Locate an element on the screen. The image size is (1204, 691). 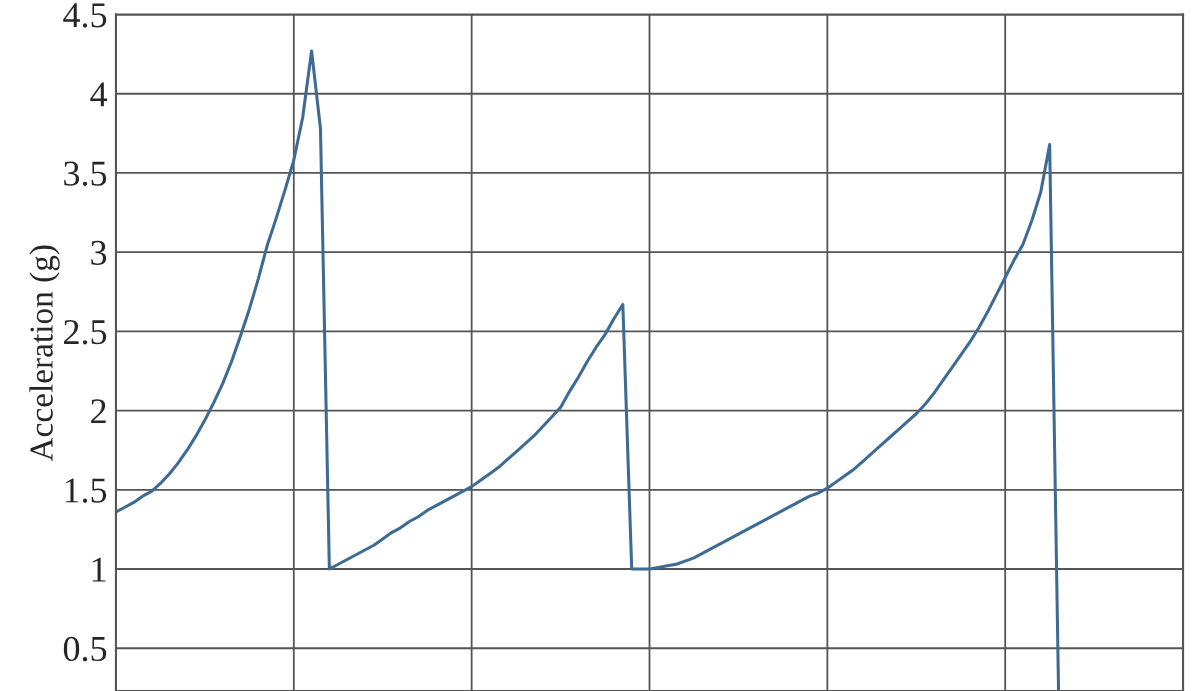
y-tick-label: 3 is located at coordinates (99, 253).